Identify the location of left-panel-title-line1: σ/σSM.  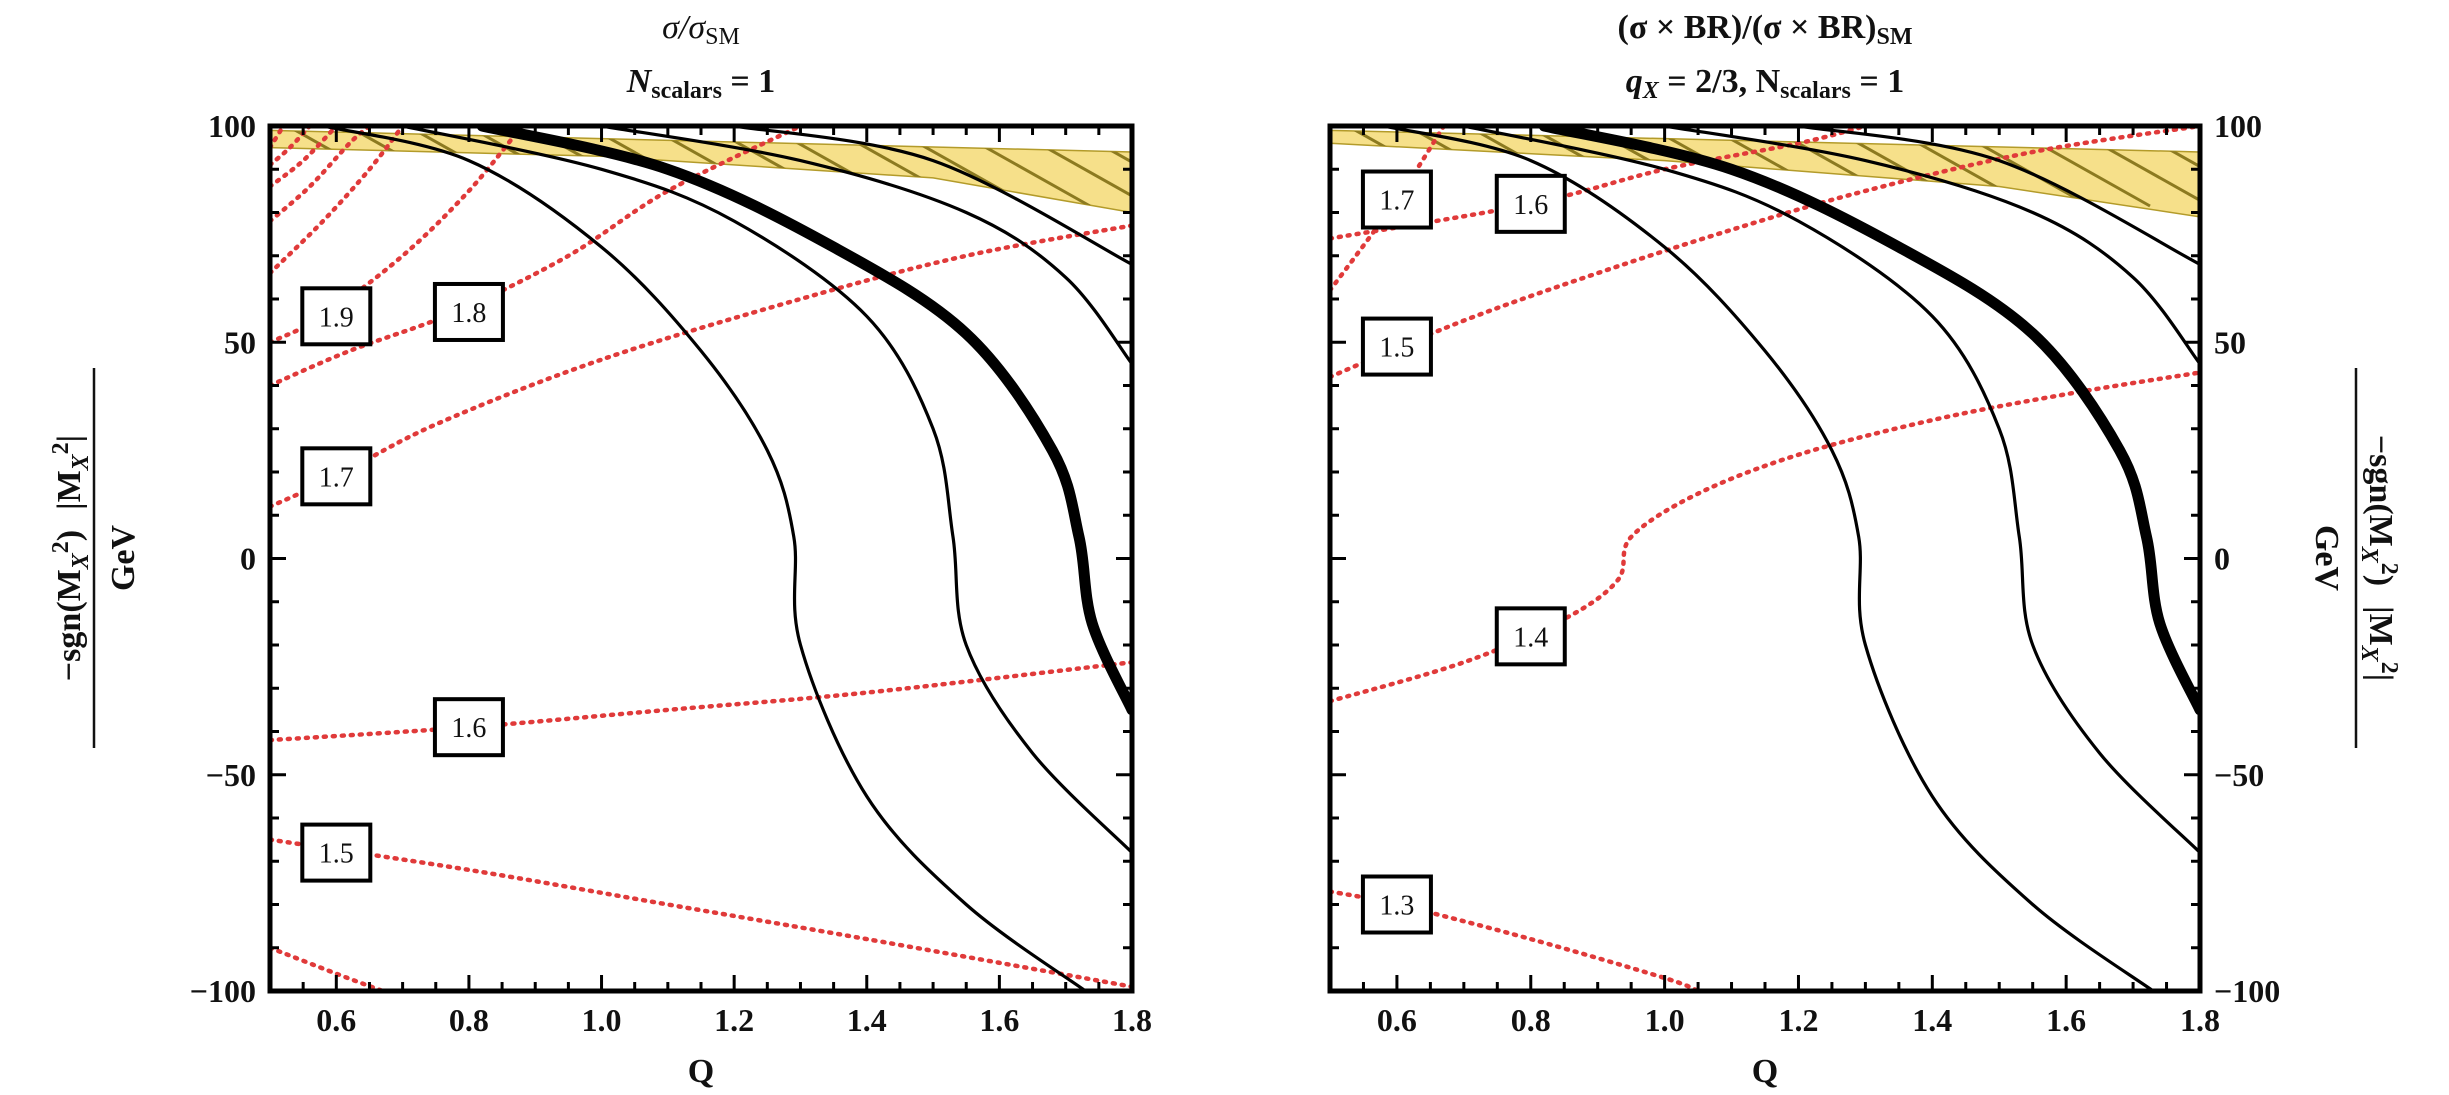
(701, 29).